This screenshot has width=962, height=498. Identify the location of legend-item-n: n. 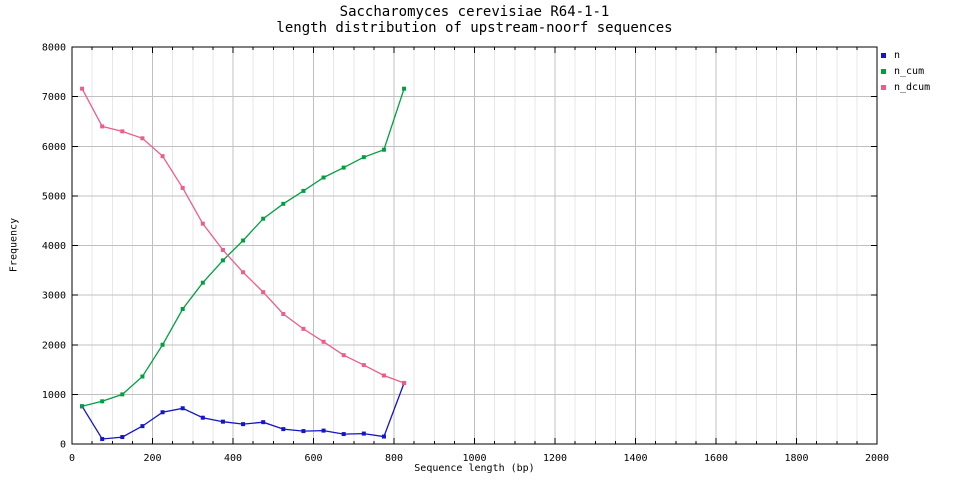
(905, 55).